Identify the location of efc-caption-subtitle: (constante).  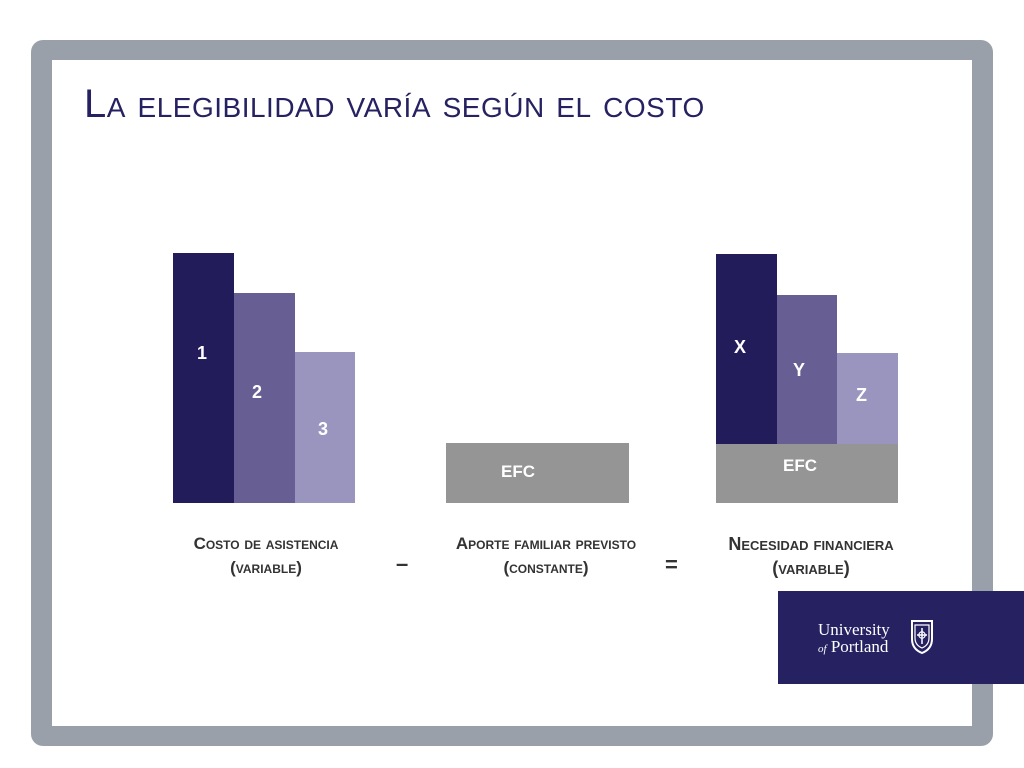
(546, 567).